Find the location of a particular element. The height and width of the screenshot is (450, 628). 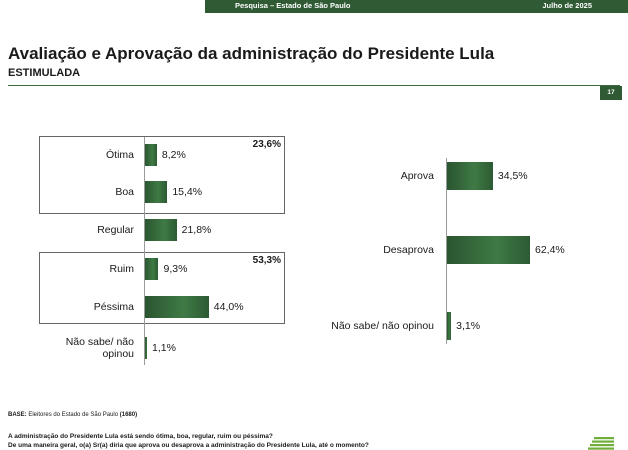

group-box: 53,3% is located at coordinates (162, 288).